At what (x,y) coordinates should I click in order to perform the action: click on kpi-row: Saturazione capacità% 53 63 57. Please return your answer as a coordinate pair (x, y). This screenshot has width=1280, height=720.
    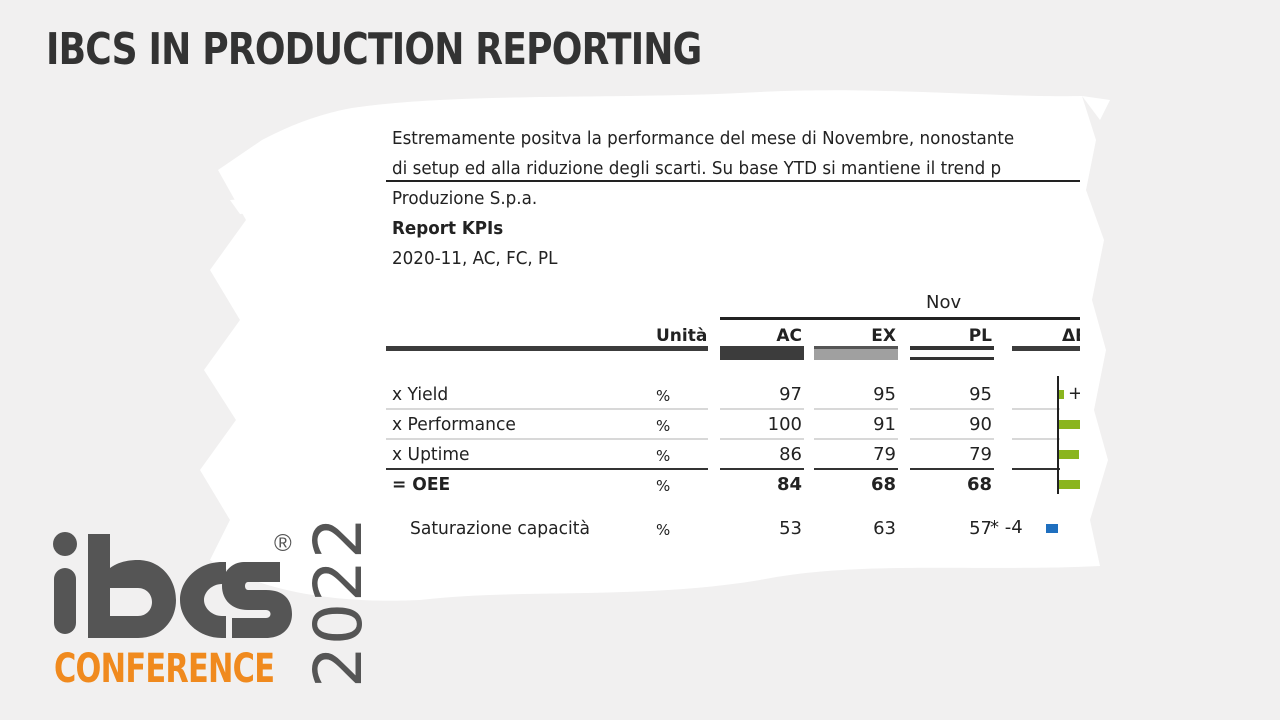
    Looking at the image, I should click on (733, 529).